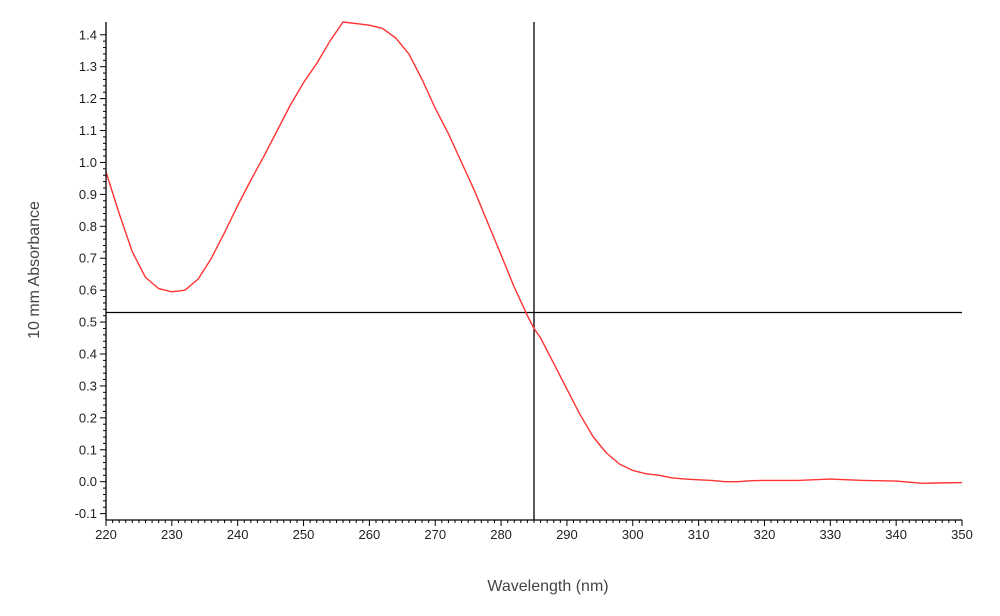  What do you see at coordinates (435, 534) in the screenshot?
I see `x-tick-label: 270` at bounding box center [435, 534].